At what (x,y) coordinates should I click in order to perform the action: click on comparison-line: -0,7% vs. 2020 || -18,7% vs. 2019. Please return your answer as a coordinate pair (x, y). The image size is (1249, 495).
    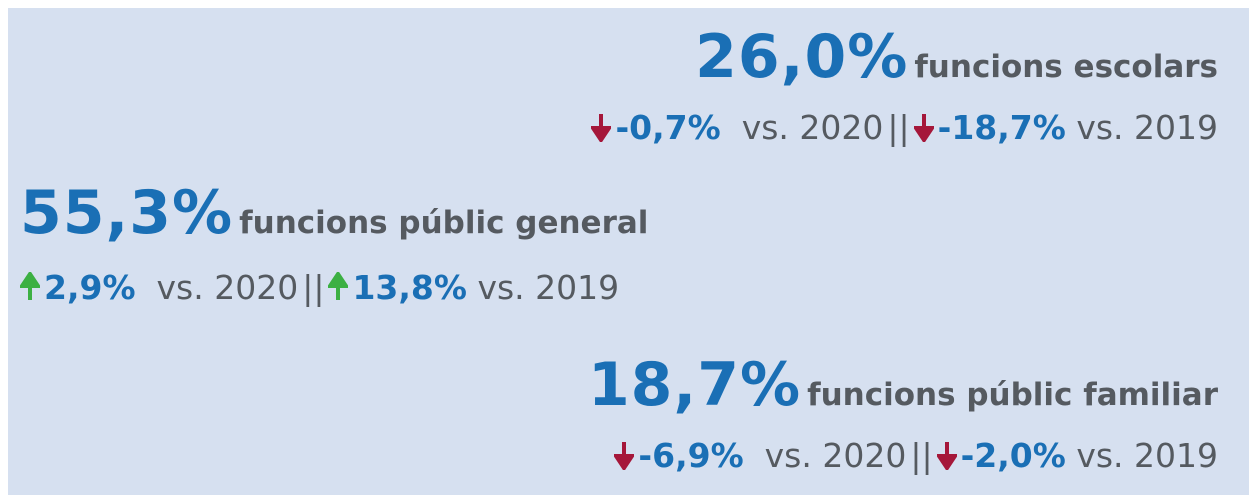
    Looking at the image, I should click on (904, 127).